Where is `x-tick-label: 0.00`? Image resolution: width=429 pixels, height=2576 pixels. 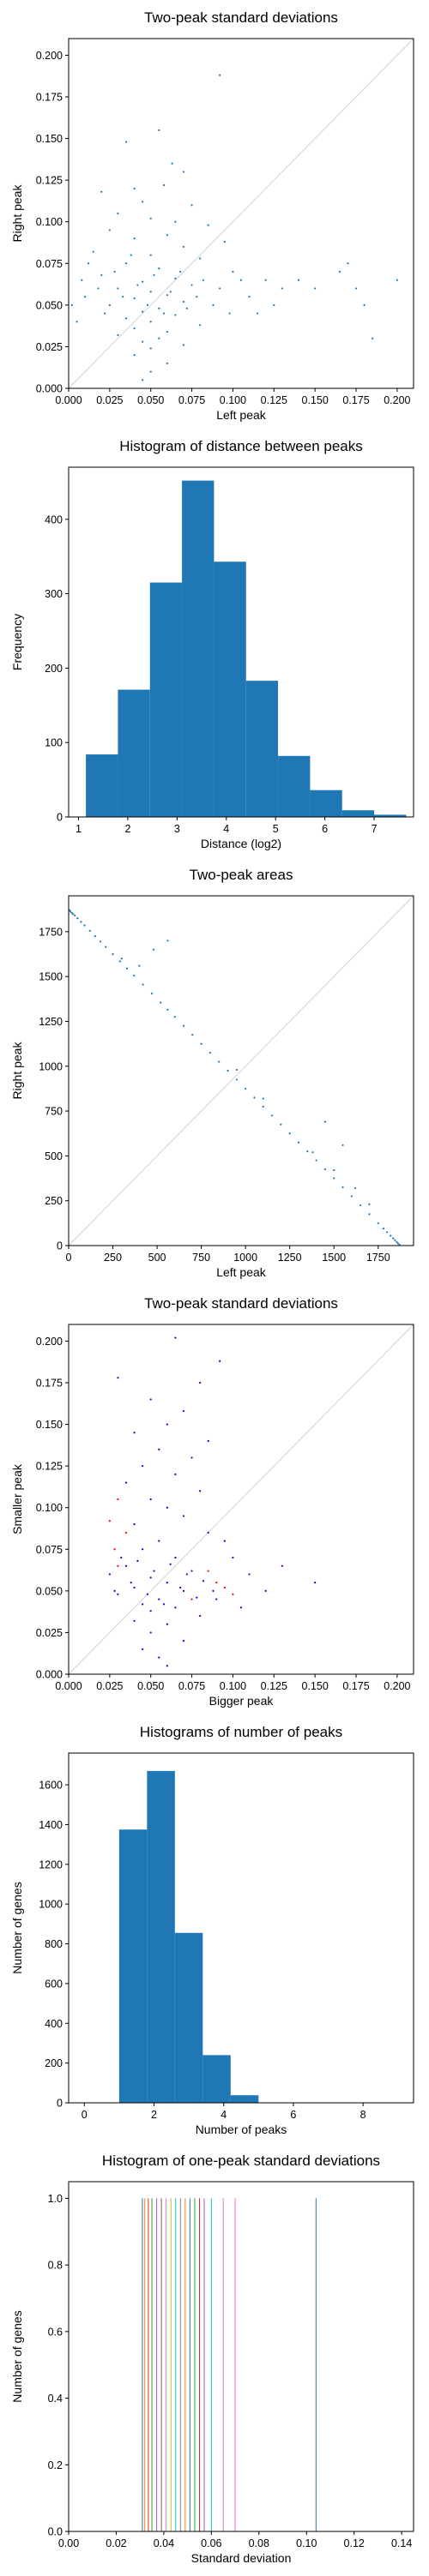 x-tick-label: 0.00 is located at coordinates (68, 2543).